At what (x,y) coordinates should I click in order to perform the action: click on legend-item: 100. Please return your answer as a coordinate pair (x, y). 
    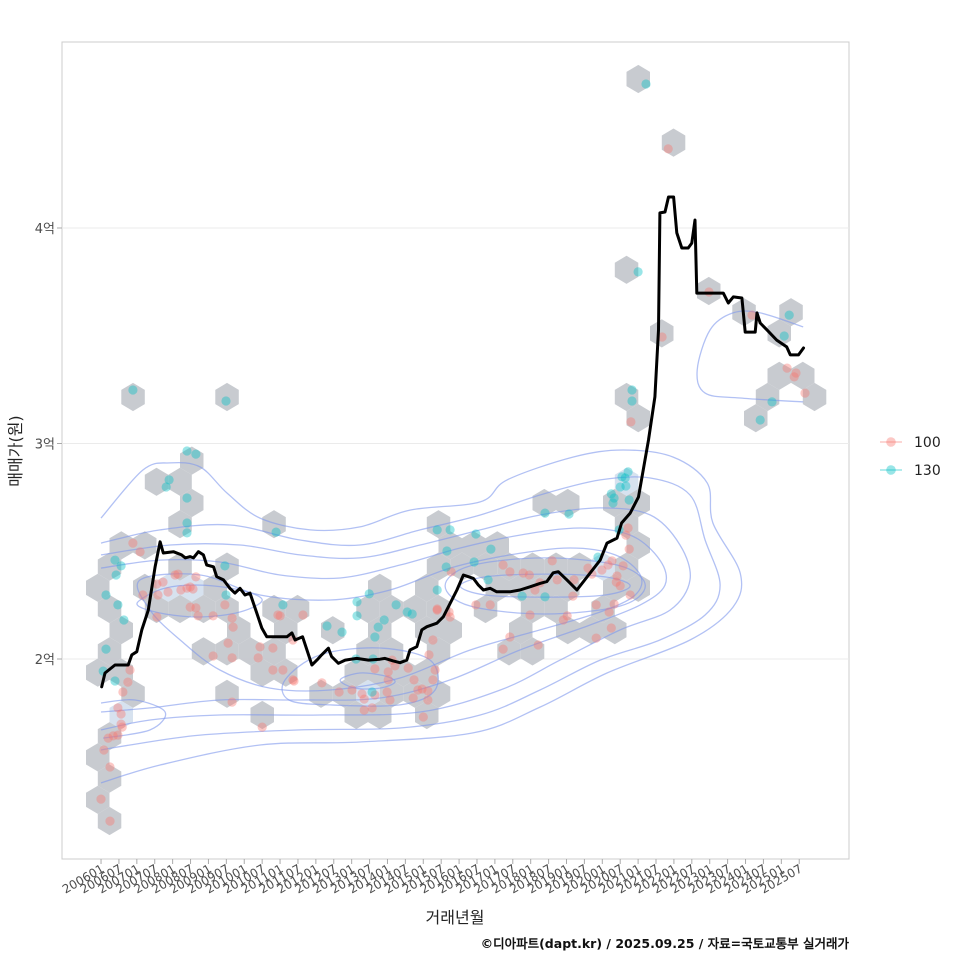
    Looking at the image, I should click on (910, 443).